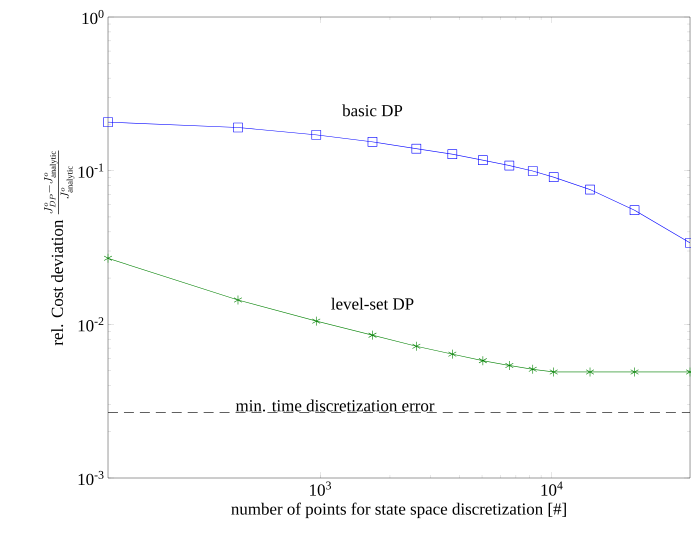 This screenshot has width=691, height=540. I want to click on x-tick-label: 10$^{3}$, so click(320, 489).